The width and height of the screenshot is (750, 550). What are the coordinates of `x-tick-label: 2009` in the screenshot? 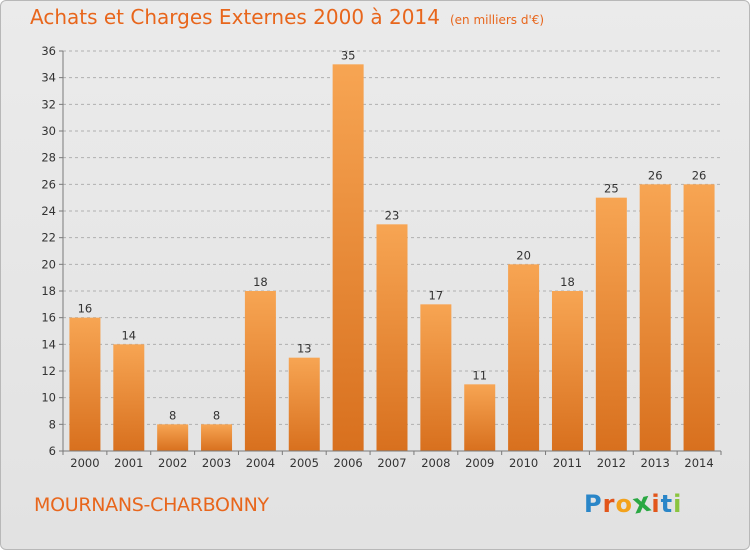 It's located at (479, 463).